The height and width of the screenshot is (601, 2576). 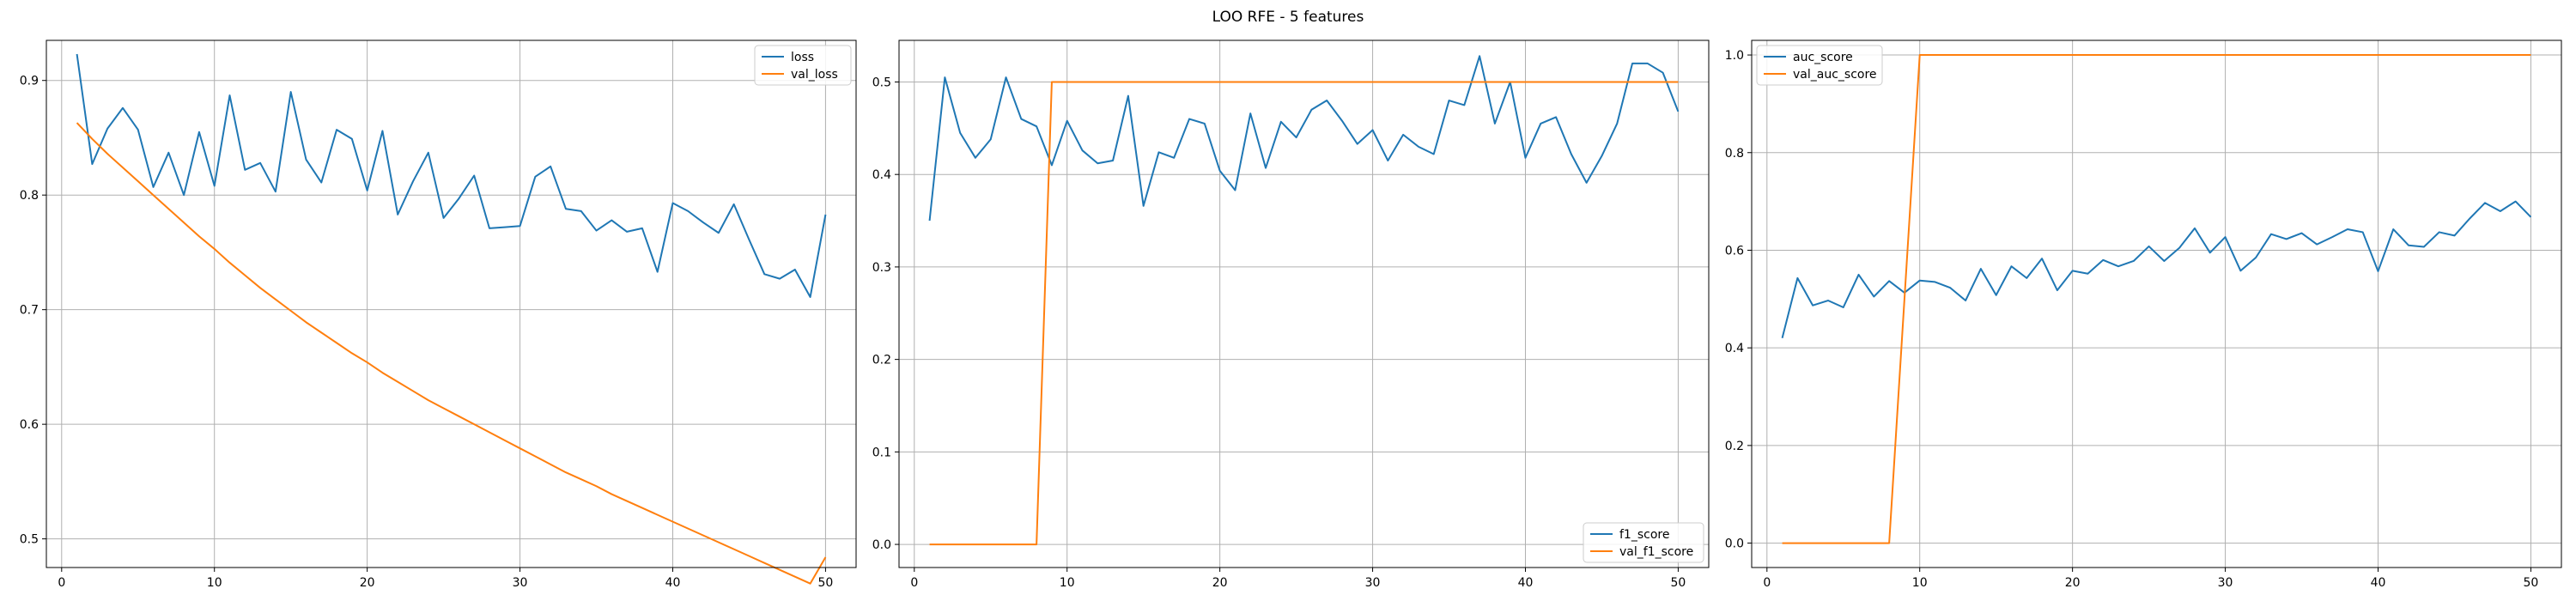 I want to click on legend: loss val_loss, so click(x=803, y=65).